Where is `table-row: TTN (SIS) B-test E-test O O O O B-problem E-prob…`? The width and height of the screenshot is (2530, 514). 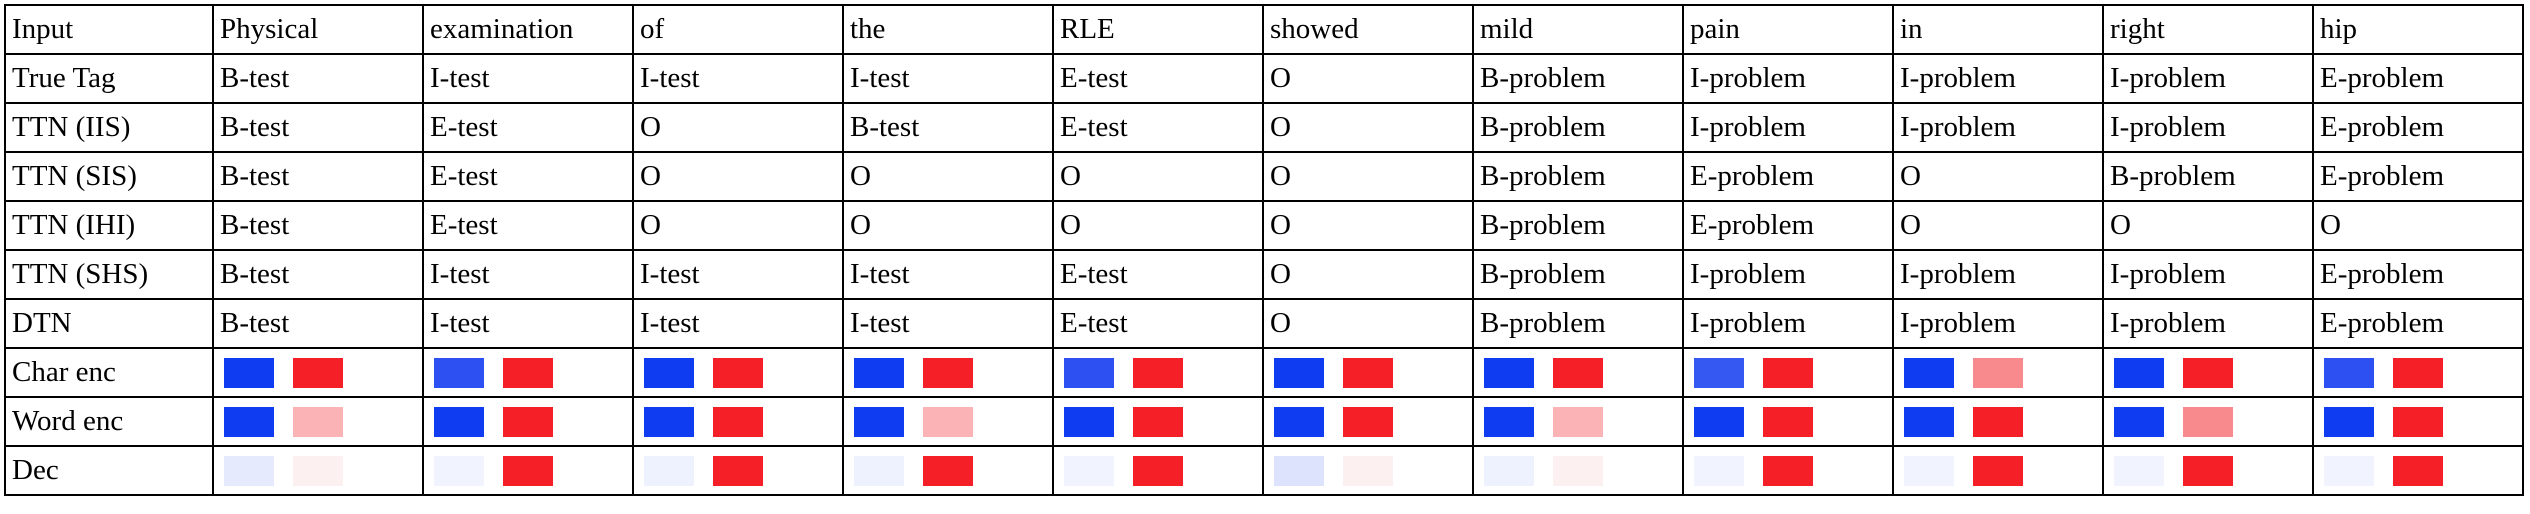 table-row: TTN (SIS) B-test E-test O O O O B-problem E-prob… is located at coordinates (1264, 176).